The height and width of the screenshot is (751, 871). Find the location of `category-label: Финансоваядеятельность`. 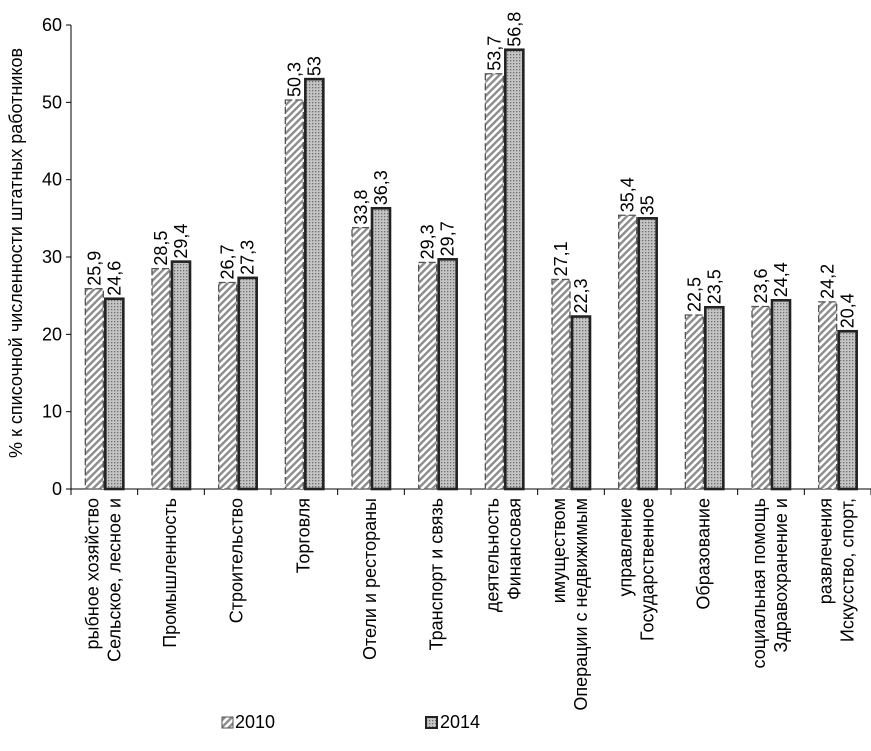

category-label: Финансоваядеятельность is located at coordinates (503, 555).